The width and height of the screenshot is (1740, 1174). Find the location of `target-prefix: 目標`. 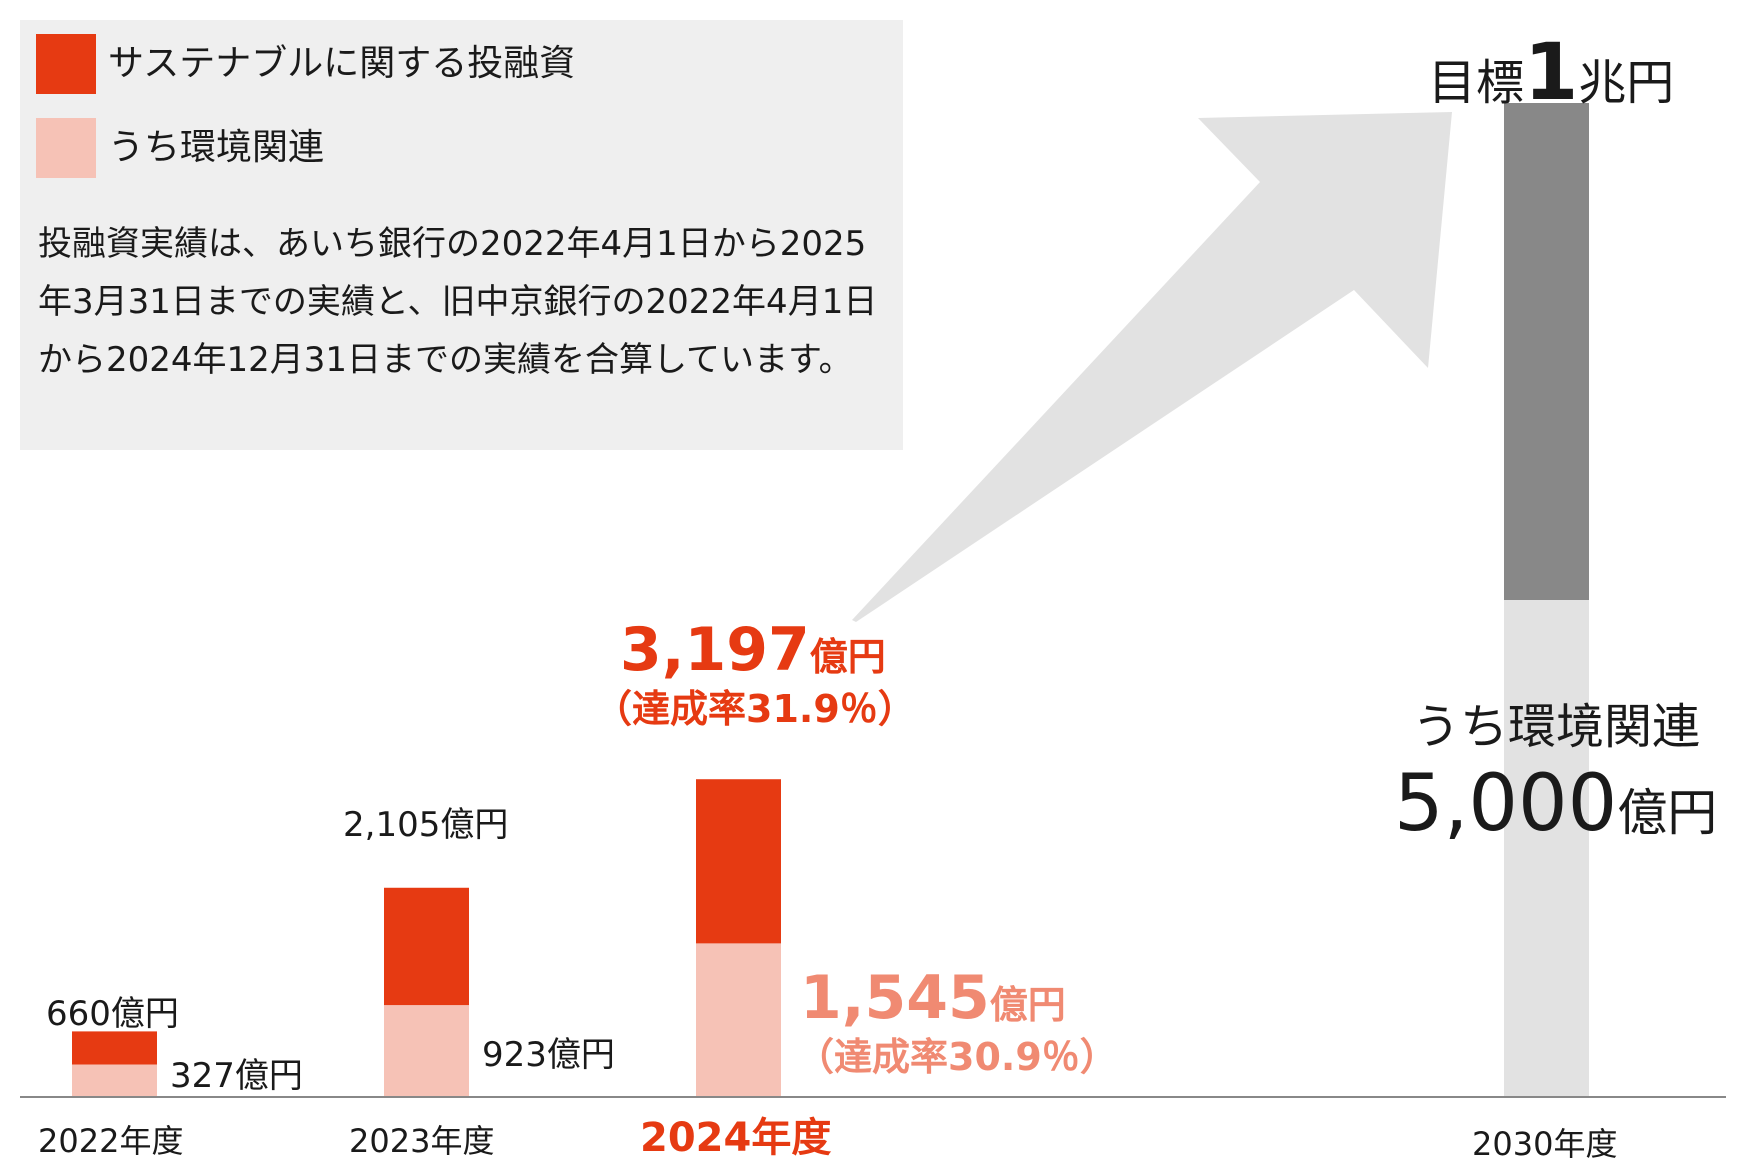

target-prefix: 目標 is located at coordinates (1476, 83).